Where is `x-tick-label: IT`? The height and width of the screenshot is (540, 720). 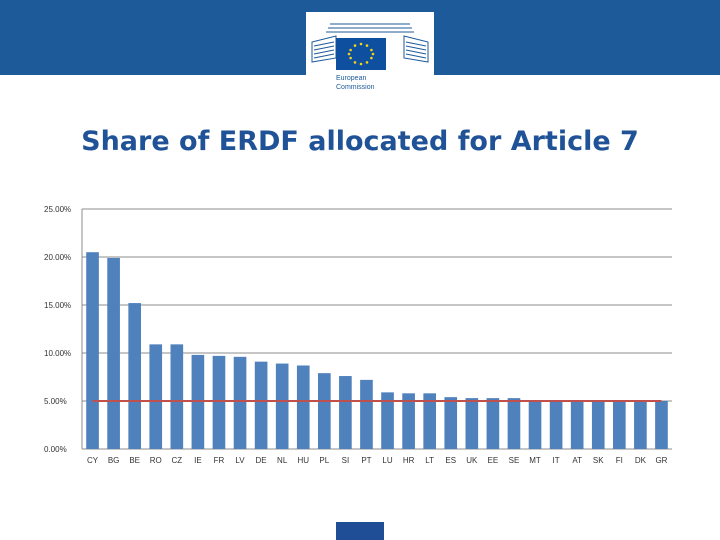
x-tick-label: IT is located at coordinates (556, 460).